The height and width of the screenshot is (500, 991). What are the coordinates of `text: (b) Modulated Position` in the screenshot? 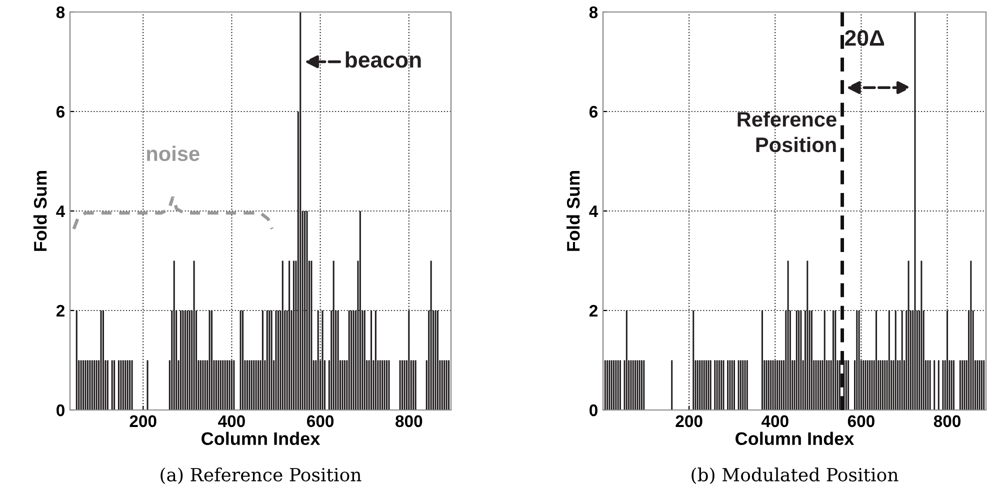 It's located at (795, 476).